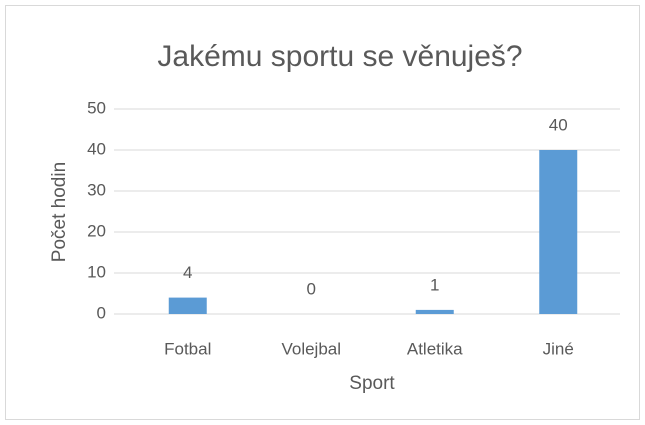 The image size is (645, 425). Describe the element at coordinates (434, 284) in the screenshot. I see `data-label: 1` at that location.